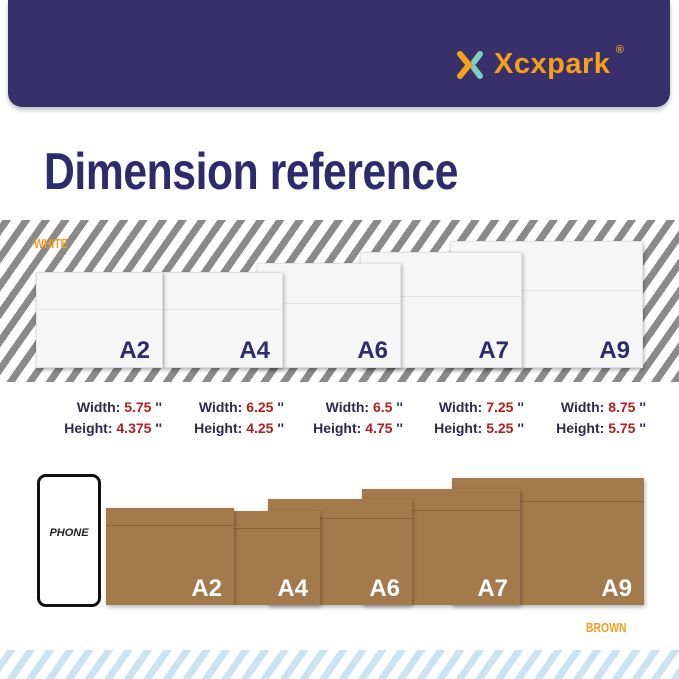  I want to click on brand-logo: Xcxpark ®, so click(540, 62).